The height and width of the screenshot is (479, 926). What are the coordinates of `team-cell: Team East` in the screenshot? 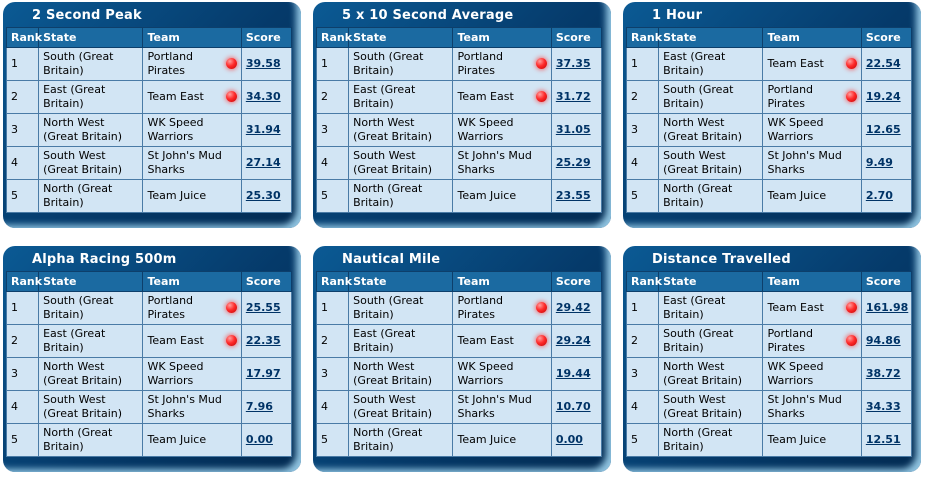 It's located at (502, 97).